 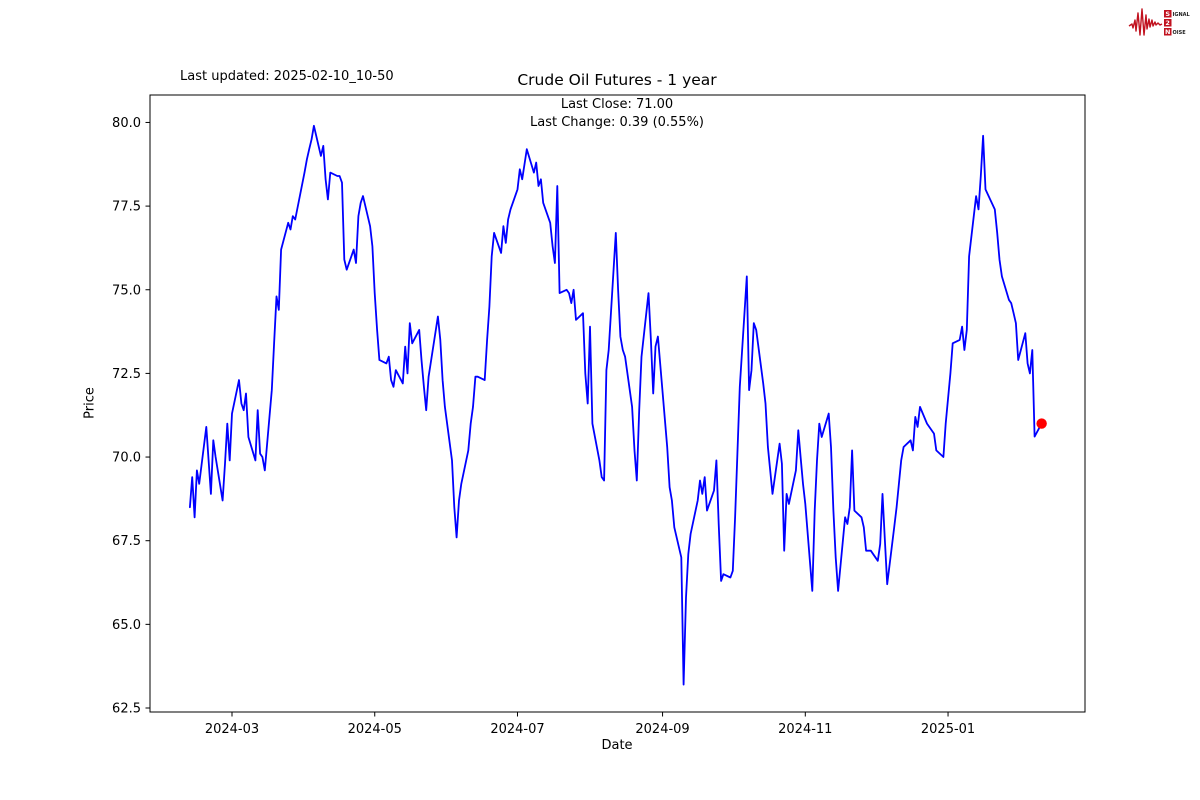 I want to click on signal2noise-logo: S IGNAL 2 N OISE, so click(x=1159, y=22).